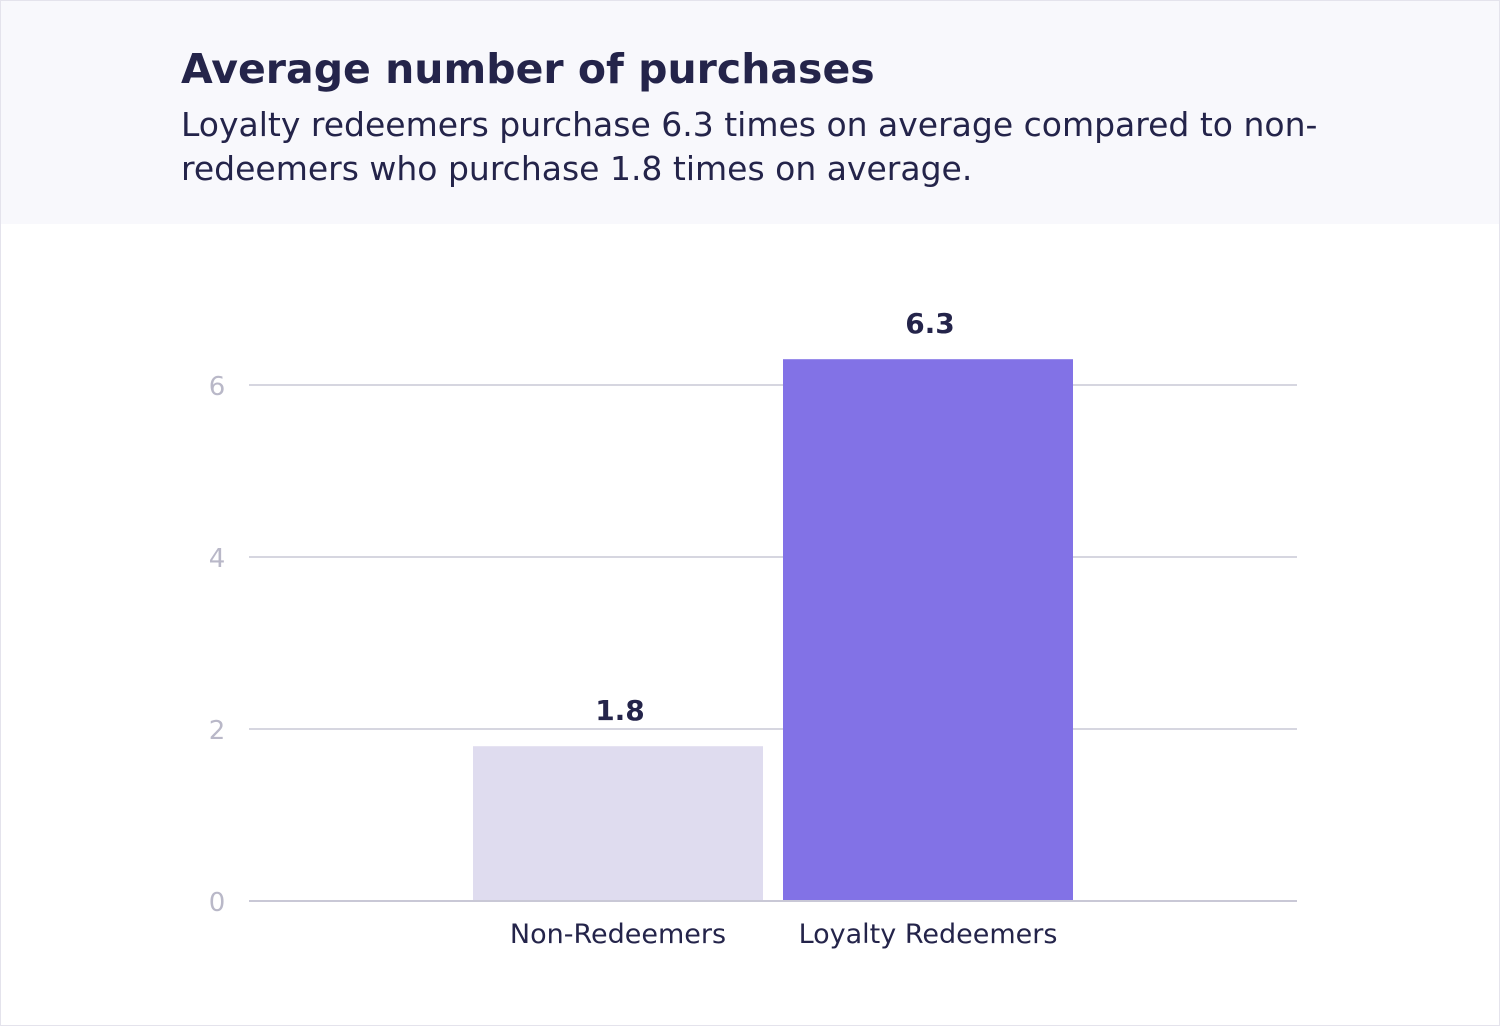 Image resolution: width=1500 pixels, height=1026 pixels. What do you see at coordinates (217, 559) in the screenshot?
I see `y-tick-label: 4` at bounding box center [217, 559].